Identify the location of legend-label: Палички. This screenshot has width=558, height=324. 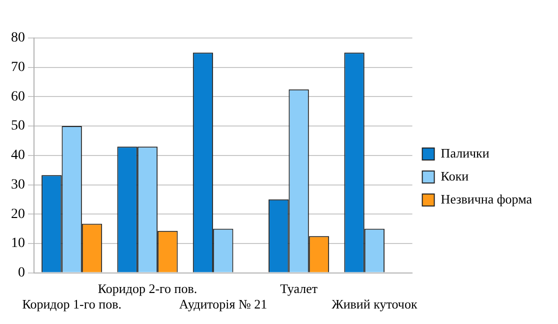
(465, 152).